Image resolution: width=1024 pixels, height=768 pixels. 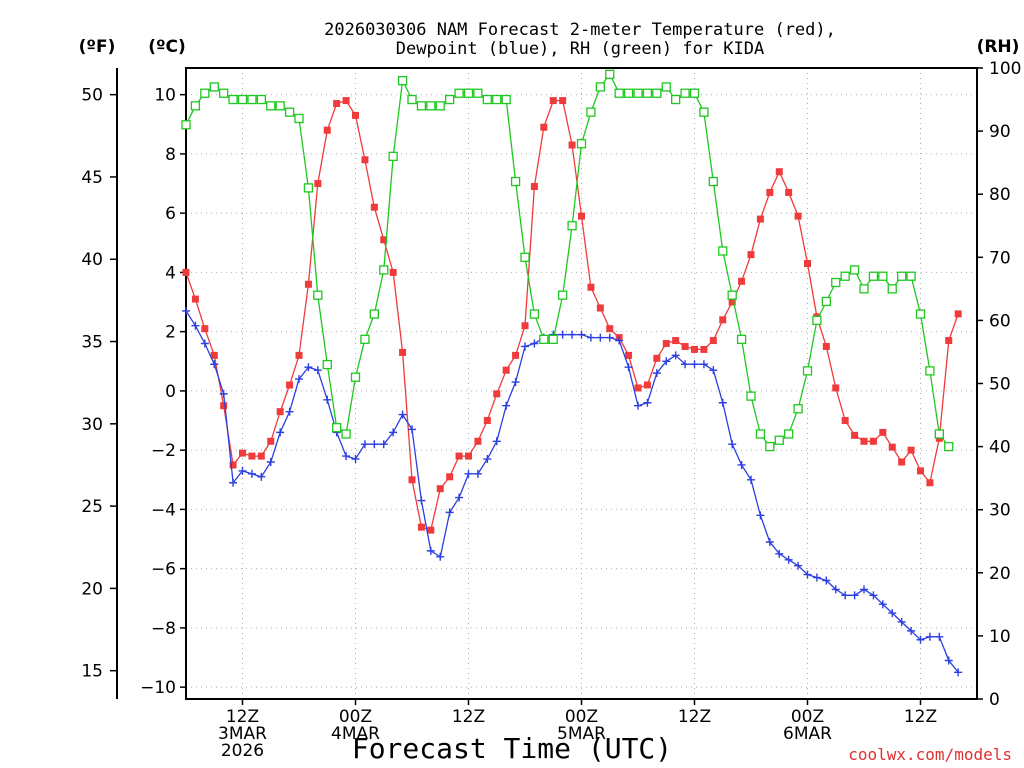 I want to click on fahrenheit-tick-label: 15, so click(x=92, y=672).